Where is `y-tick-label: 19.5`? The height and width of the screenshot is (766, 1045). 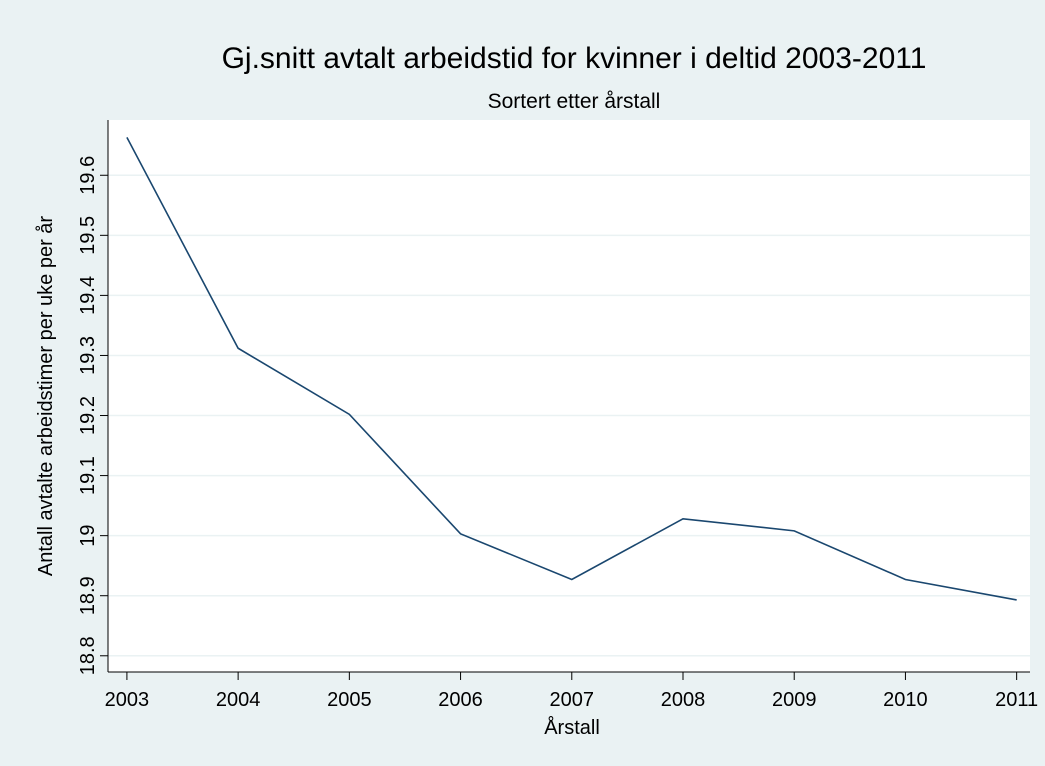
y-tick-label: 19.5 is located at coordinates (88, 235).